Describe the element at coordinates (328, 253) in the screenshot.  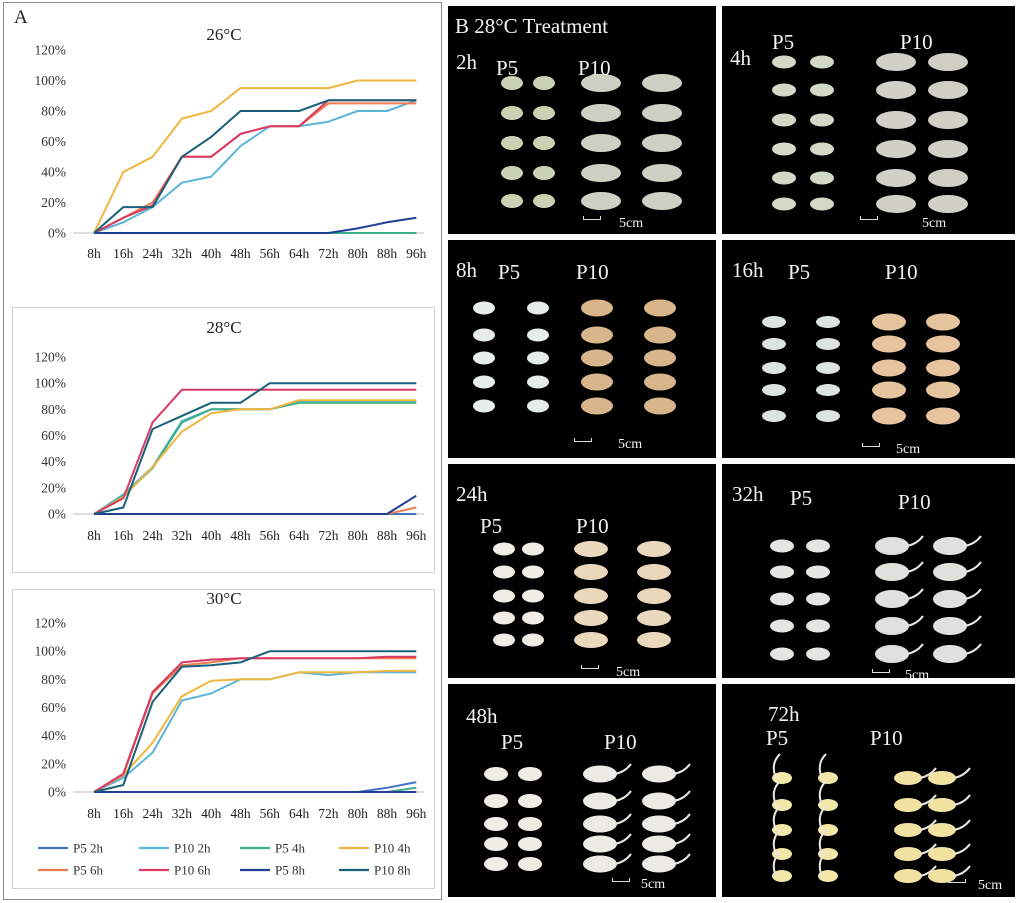
I see `x-tick-label-26c: 72h` at that location.